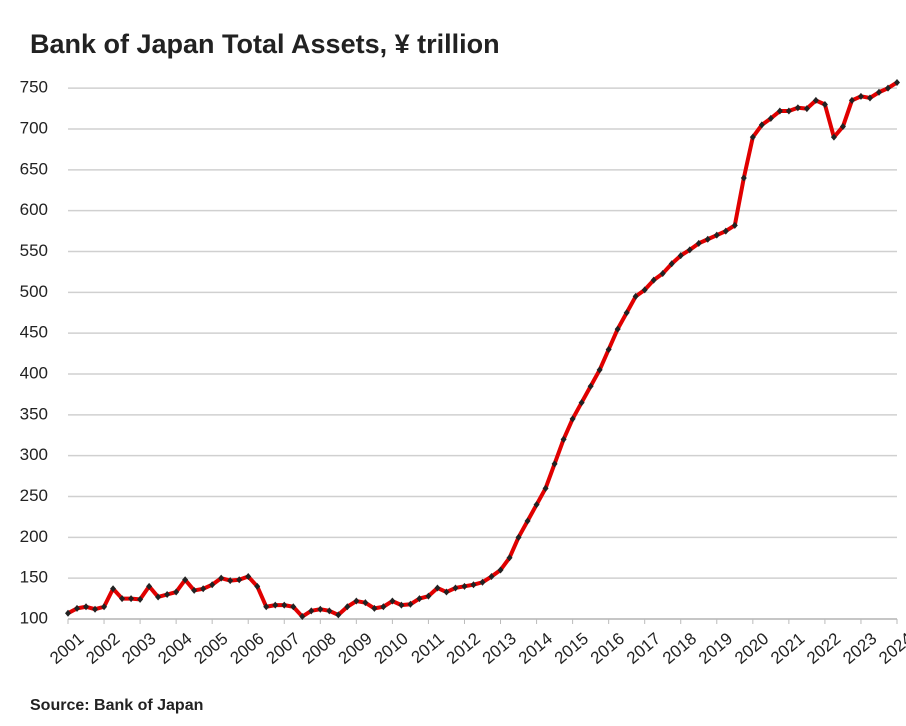  Describe the element at coordinates (499, 648) in the screenshot. I see `x-tick-label: 2013` at that location.